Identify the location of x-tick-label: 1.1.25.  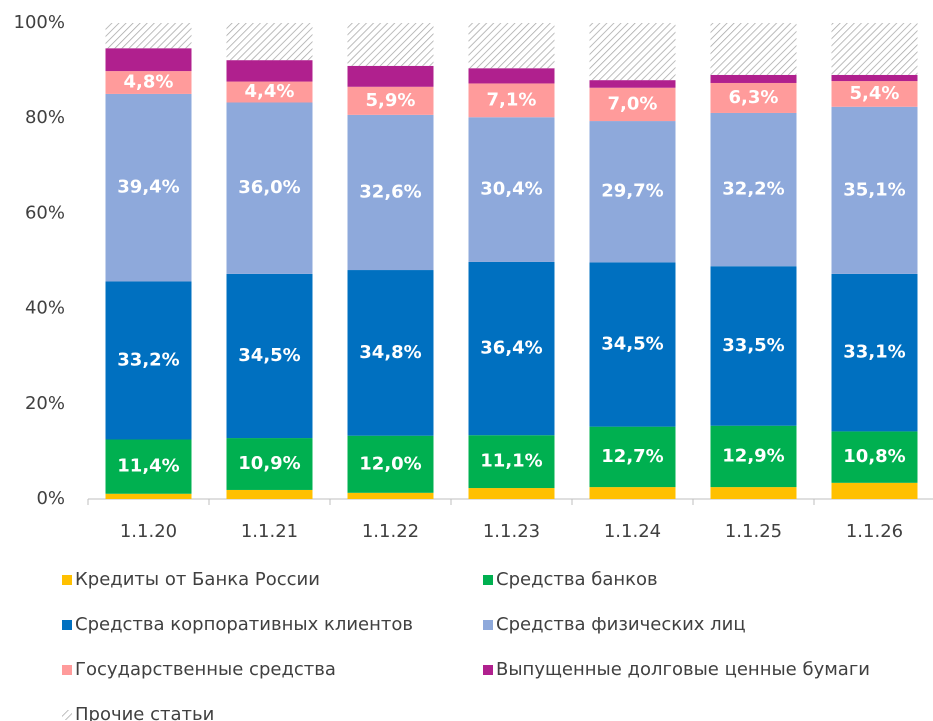
(753, 531).